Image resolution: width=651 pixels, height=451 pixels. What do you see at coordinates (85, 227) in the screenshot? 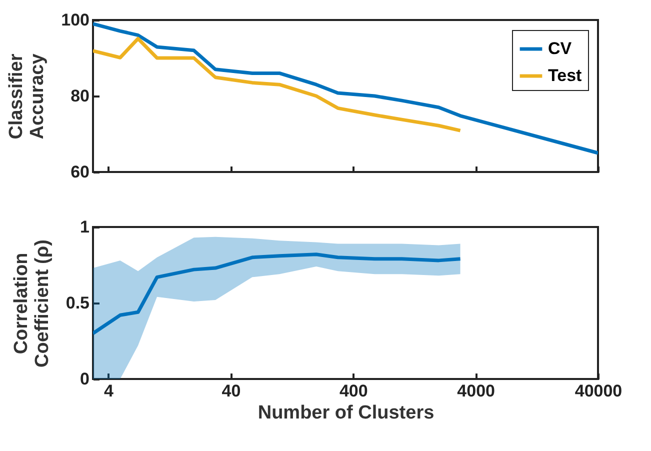
I see `y-tick-label: 1` at bounding box center [85, 227].